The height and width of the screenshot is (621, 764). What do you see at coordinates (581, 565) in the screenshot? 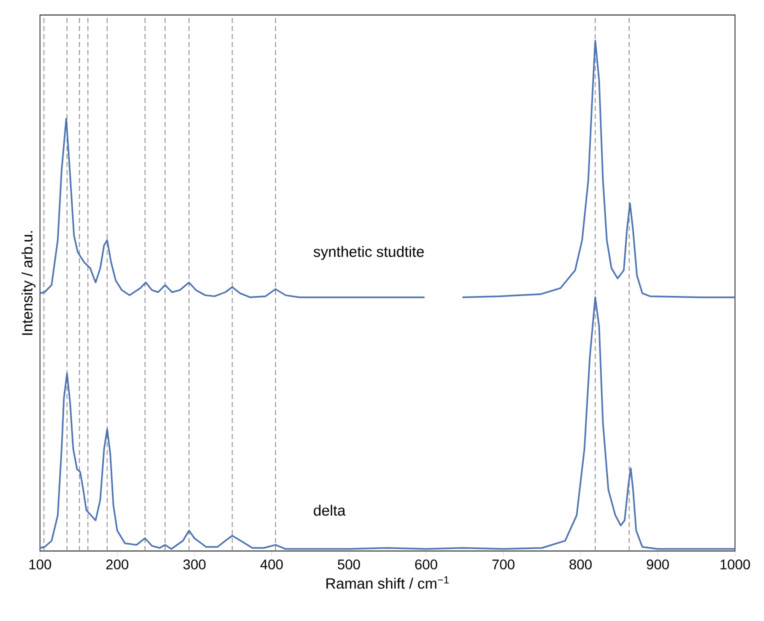
I see `x-tick-label: 800` at bounding box center [581, 565].